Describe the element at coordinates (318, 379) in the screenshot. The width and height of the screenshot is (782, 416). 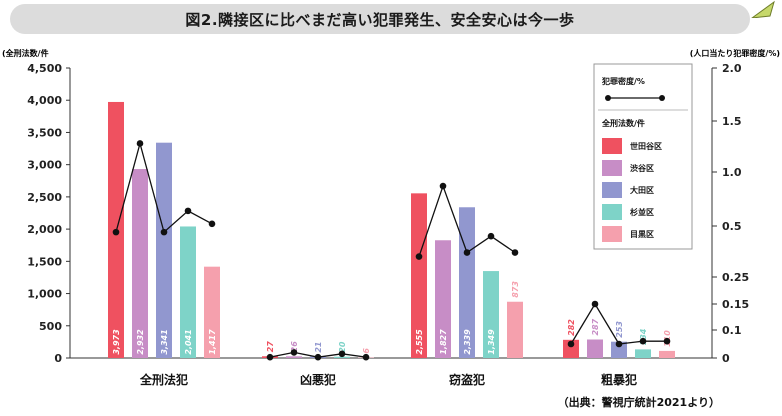
I see `category-label: 凶悪犯` at that location.